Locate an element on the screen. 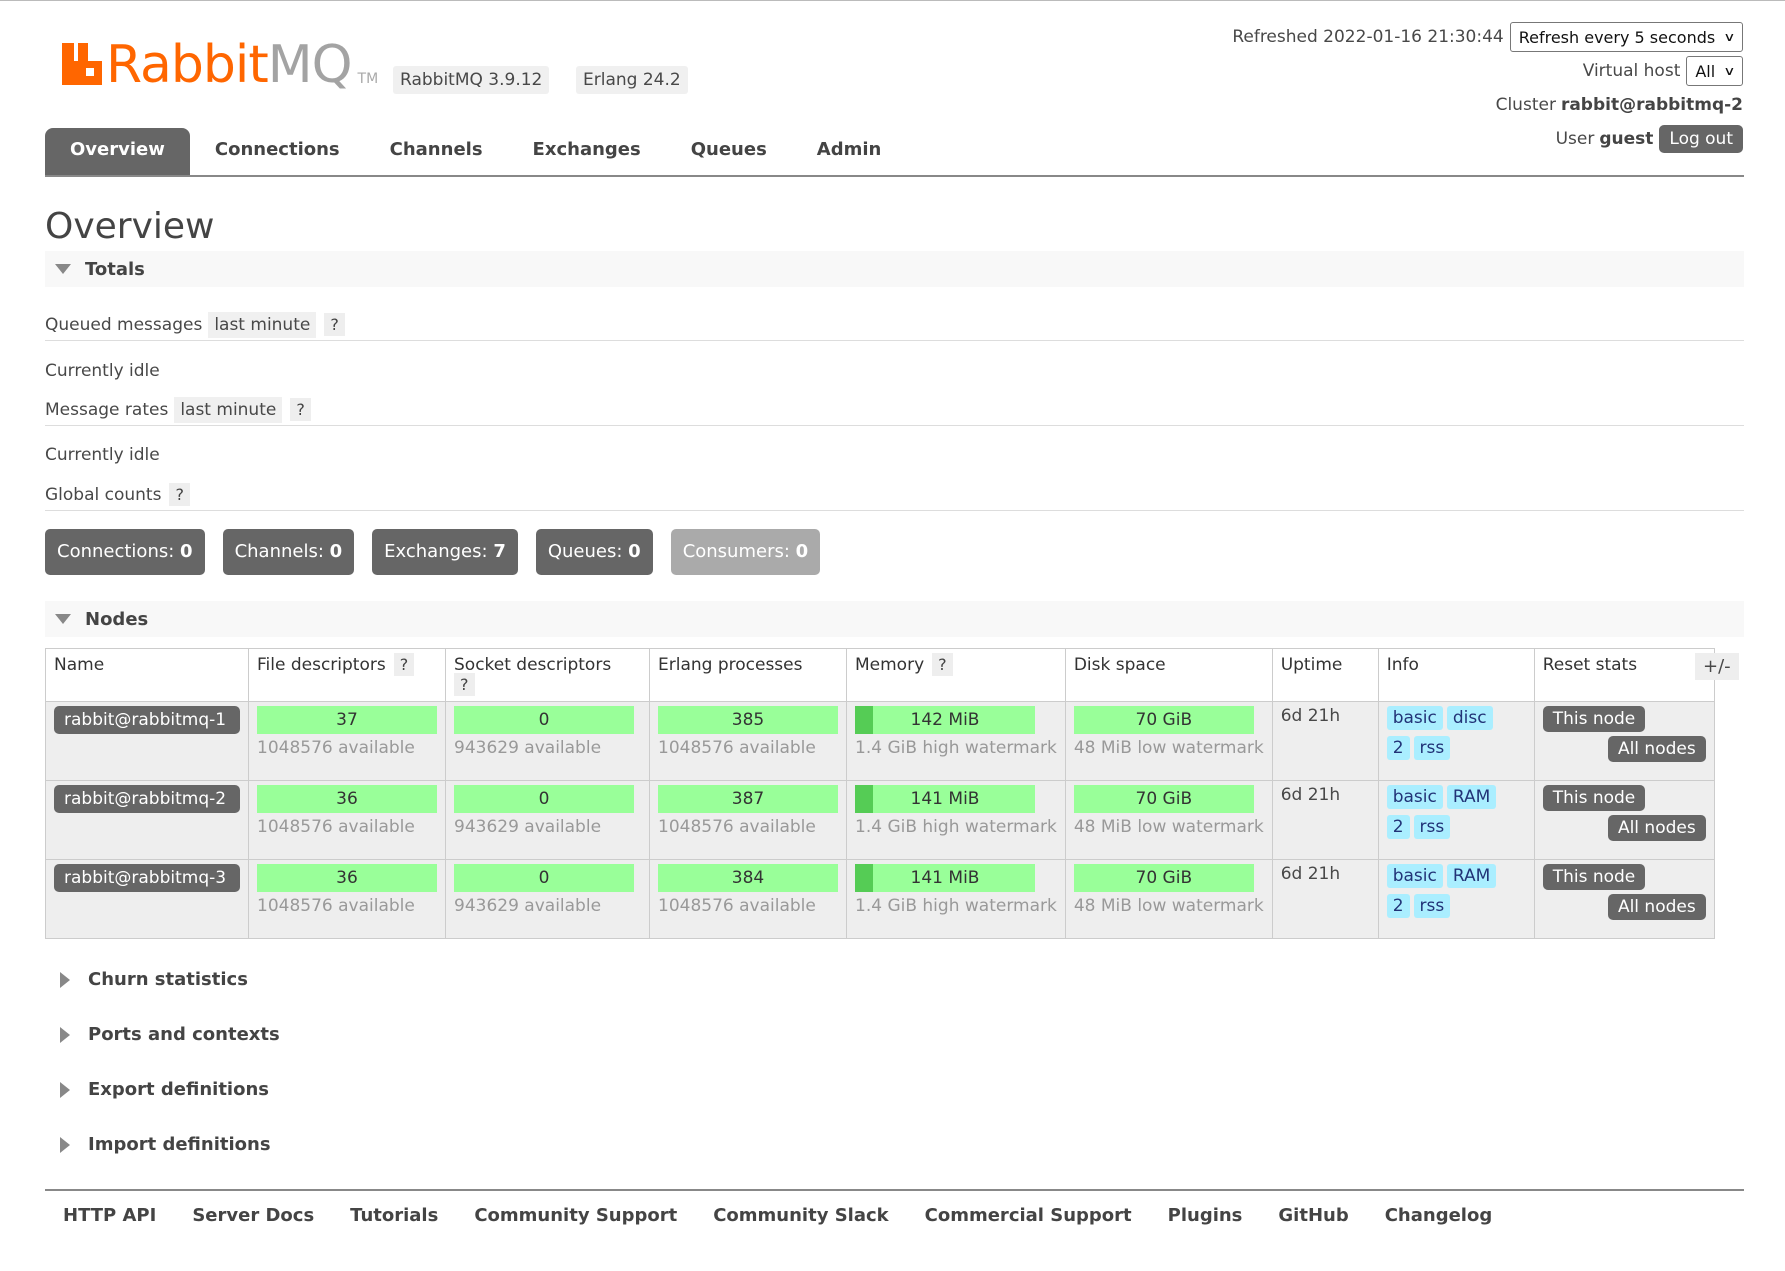 The height and width of the screenshot is (1271, 1785). exchanges-count-button: Exchanges: 7 is located at coordinates (445, 552).